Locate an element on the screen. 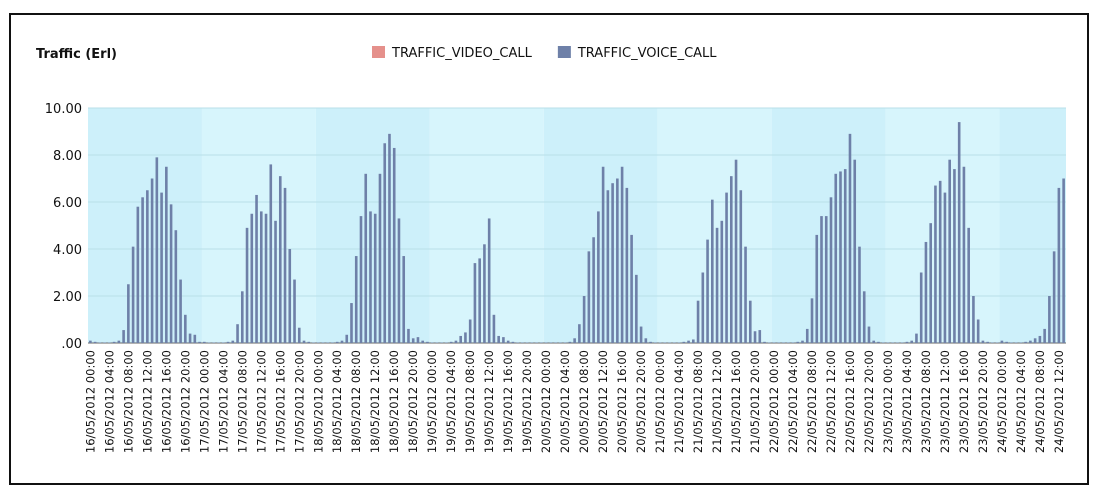 The image size is (1096, 486). x-tick-label: 19/05/2012 20:00 is located at coordinates (527, 401).